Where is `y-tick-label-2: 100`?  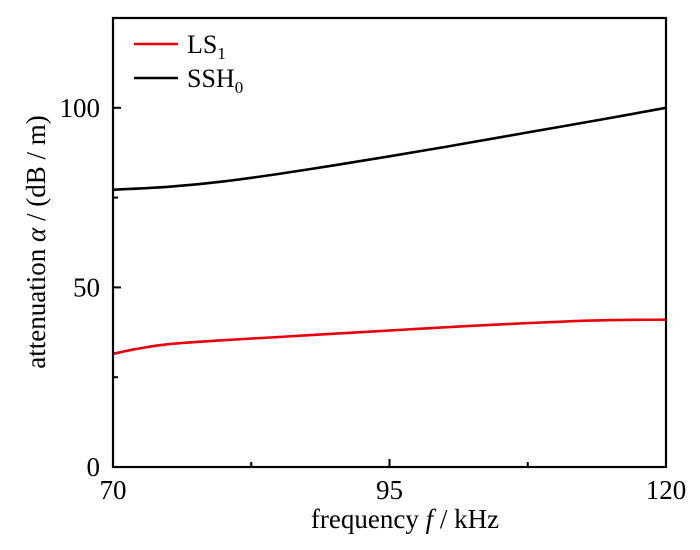 y-tick-label-2: 100 is located at coordinates (80, 108).